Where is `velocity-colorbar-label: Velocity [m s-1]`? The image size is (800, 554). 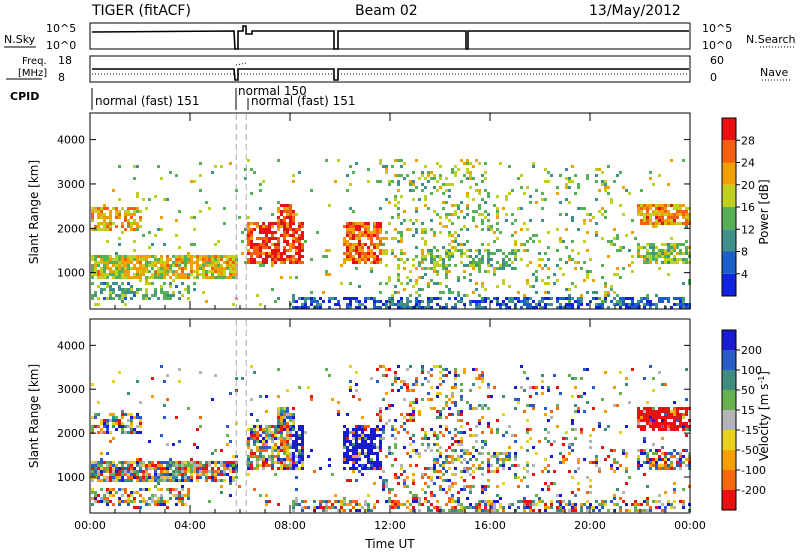
velocity-colorbar-label: Velocity [m s-1] is located at coordinates (764, 416).